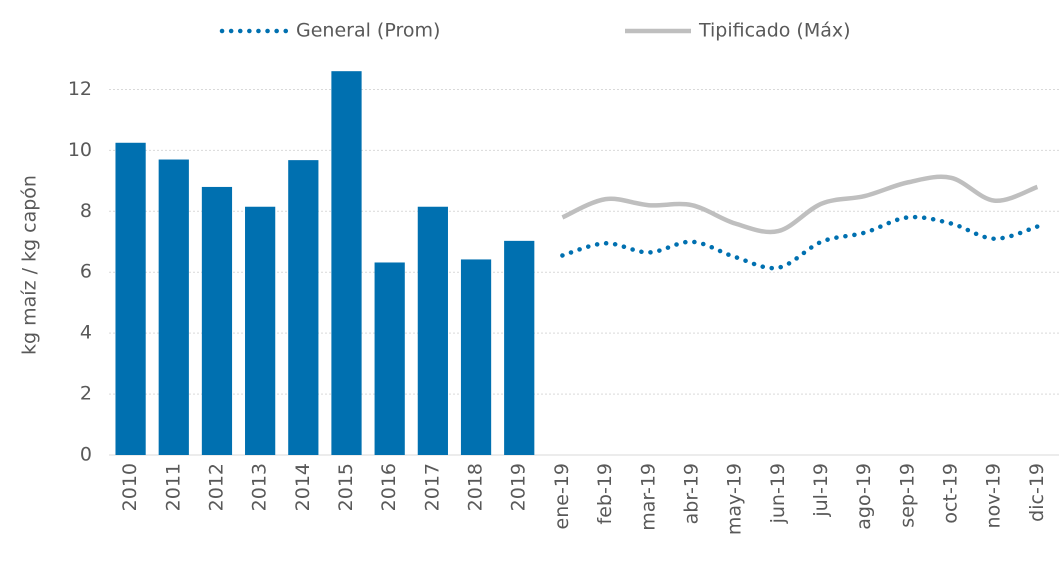 This screenshot has height=562, width=1059. What do you see at coordinates (994, 495) in the screenshot?
I see `x-tick-label: nov-19` at bounding box center [994, 495].